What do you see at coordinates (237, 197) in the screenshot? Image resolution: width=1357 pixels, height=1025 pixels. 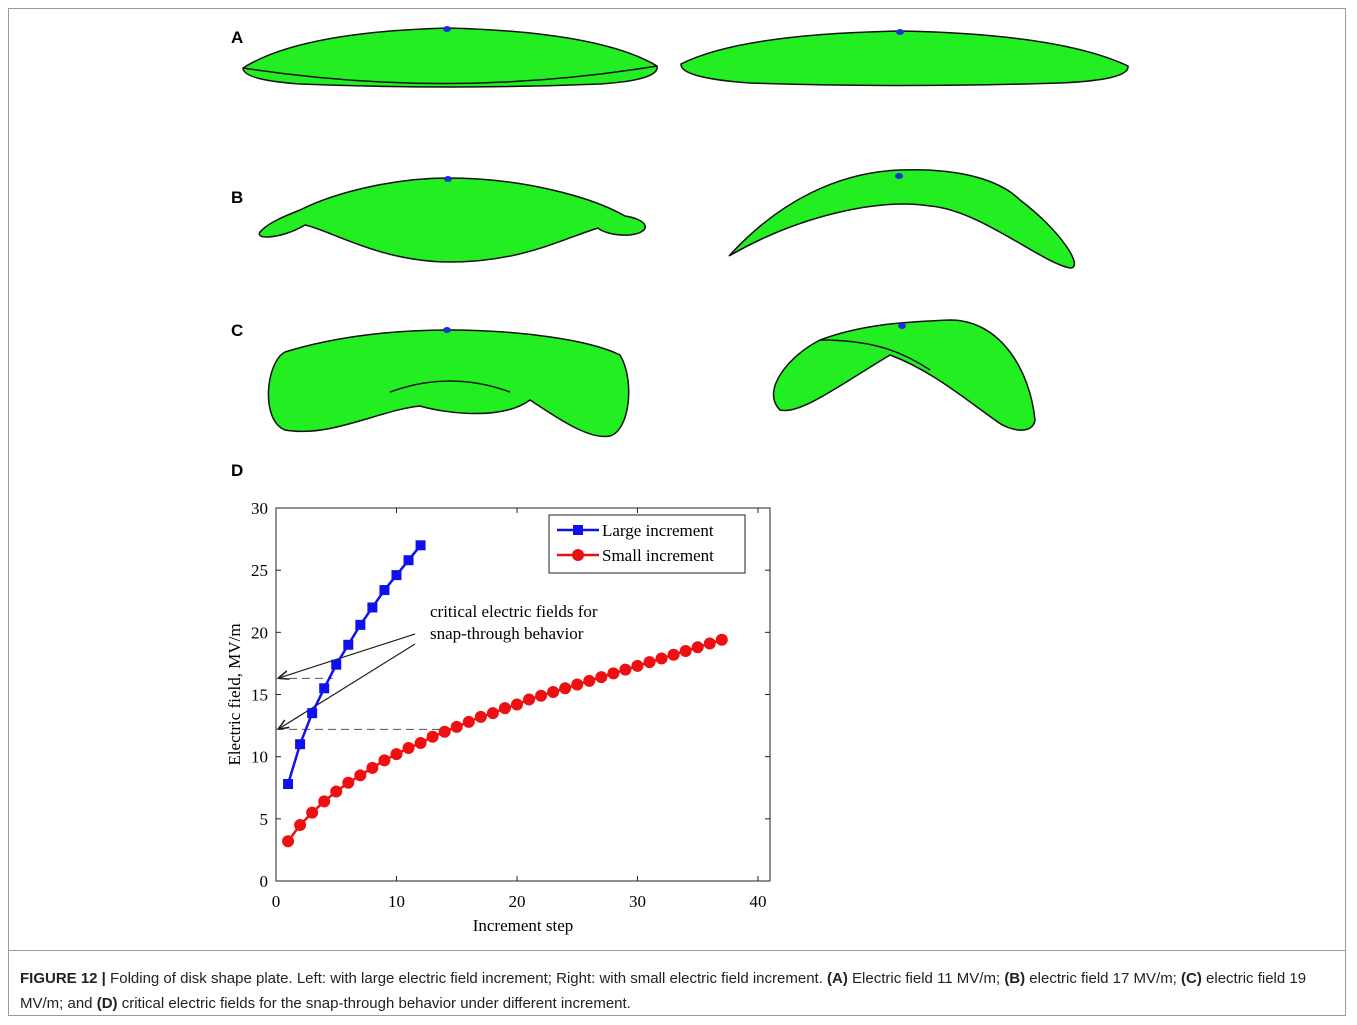 I see `panel-label: B` at bounding box center [237, 197].